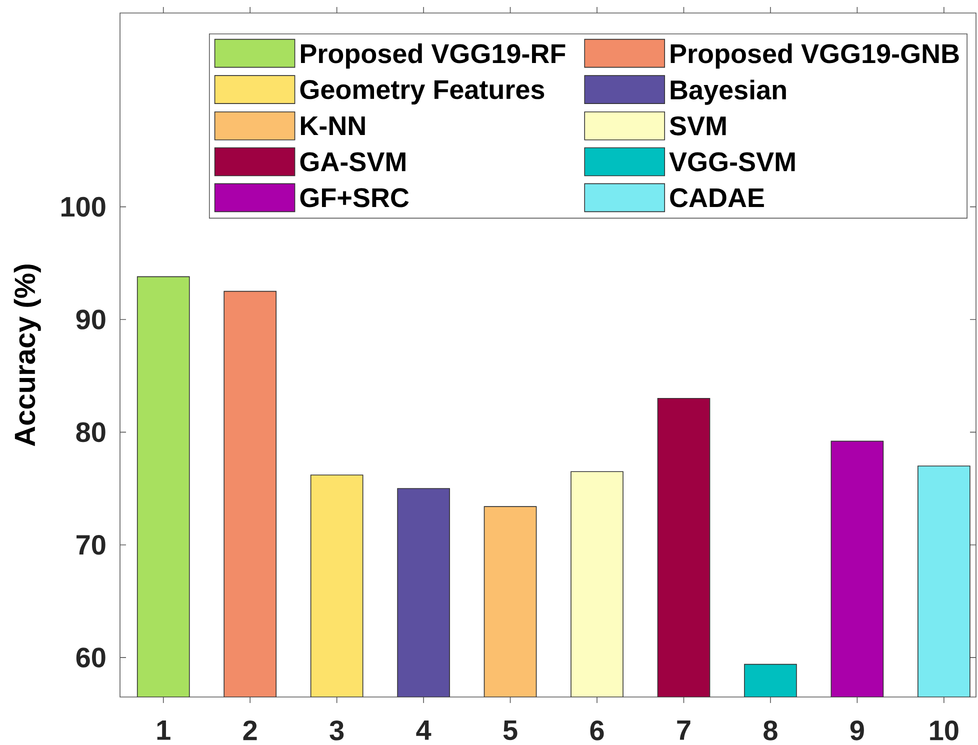 The image size is (978, 745). What do you see at coordinates (814, 56) in the screenshot?
I see `legend-label: Proposed VGG19-GNB` at bounding box center [814, 56].